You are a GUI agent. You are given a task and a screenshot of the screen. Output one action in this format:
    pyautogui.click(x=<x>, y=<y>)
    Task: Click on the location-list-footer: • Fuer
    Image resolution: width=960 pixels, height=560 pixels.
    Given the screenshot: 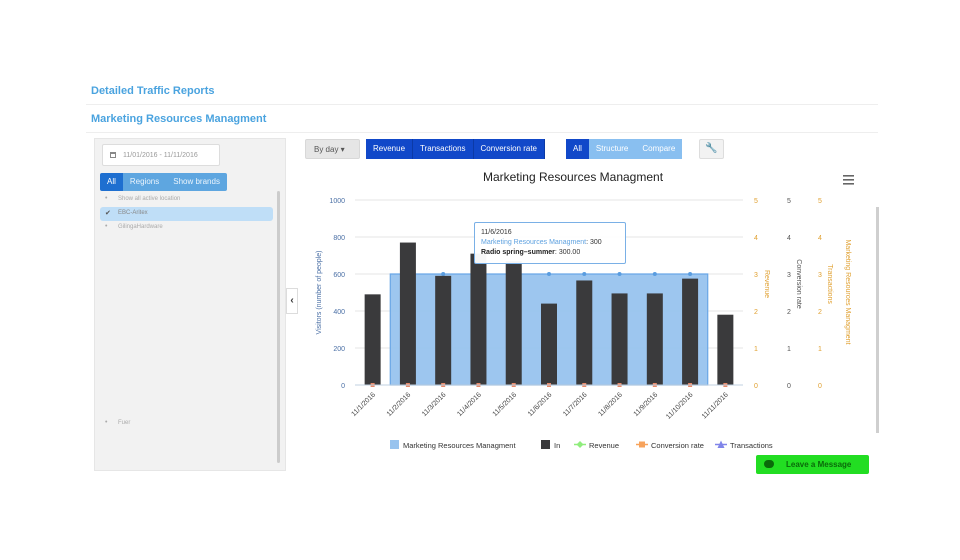 What is the action you would take?
    pyautogui.click(x=186, y=424)
    